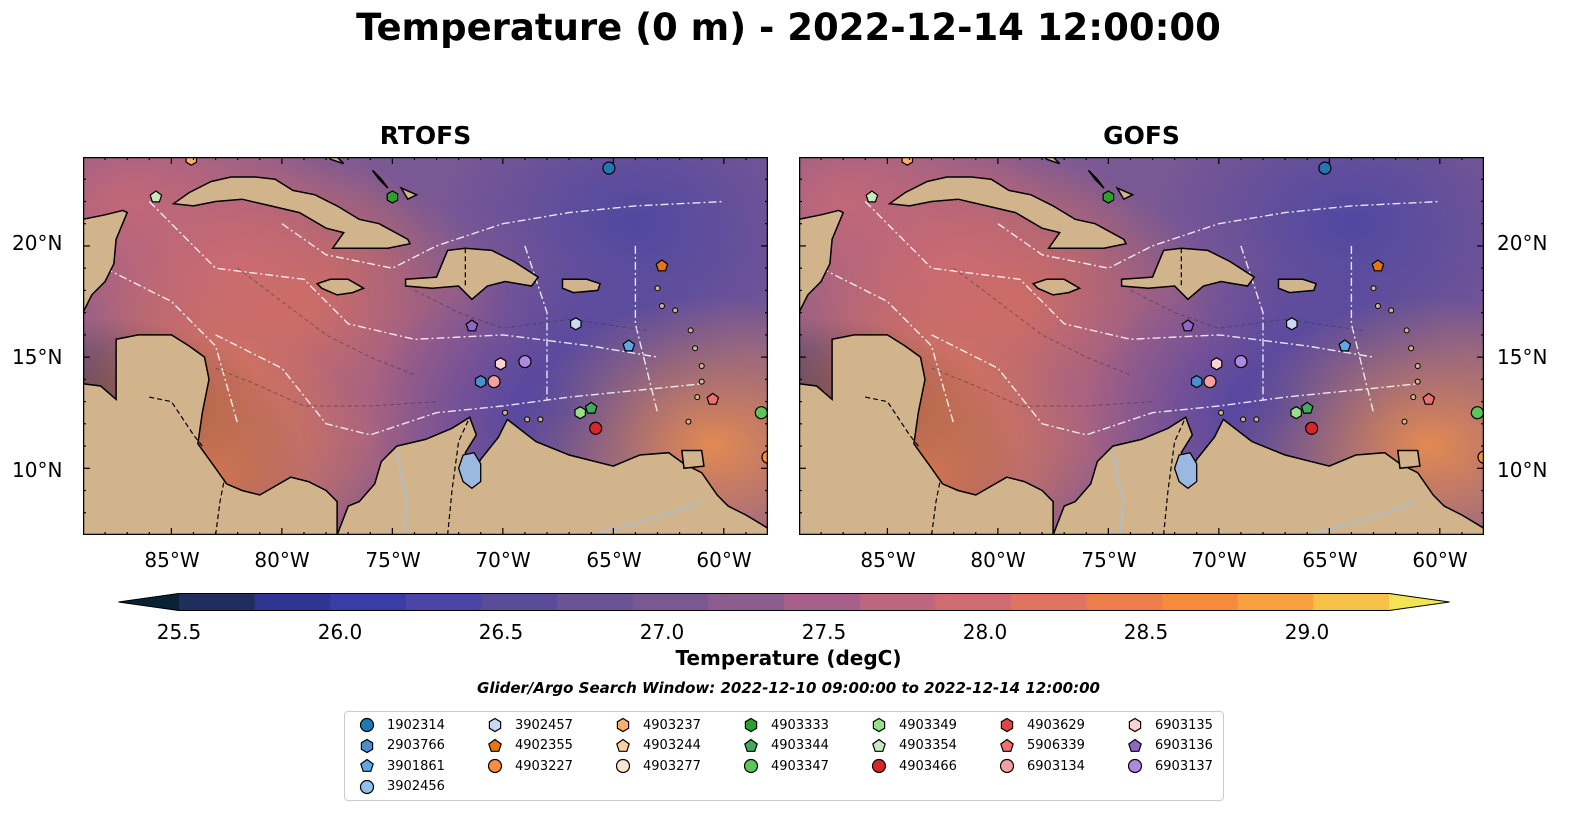  What do you see at coordinates (530, 746) in the screenshot?
I see `legend-item-4902355: 4902355` at bounding box center [530, 746].